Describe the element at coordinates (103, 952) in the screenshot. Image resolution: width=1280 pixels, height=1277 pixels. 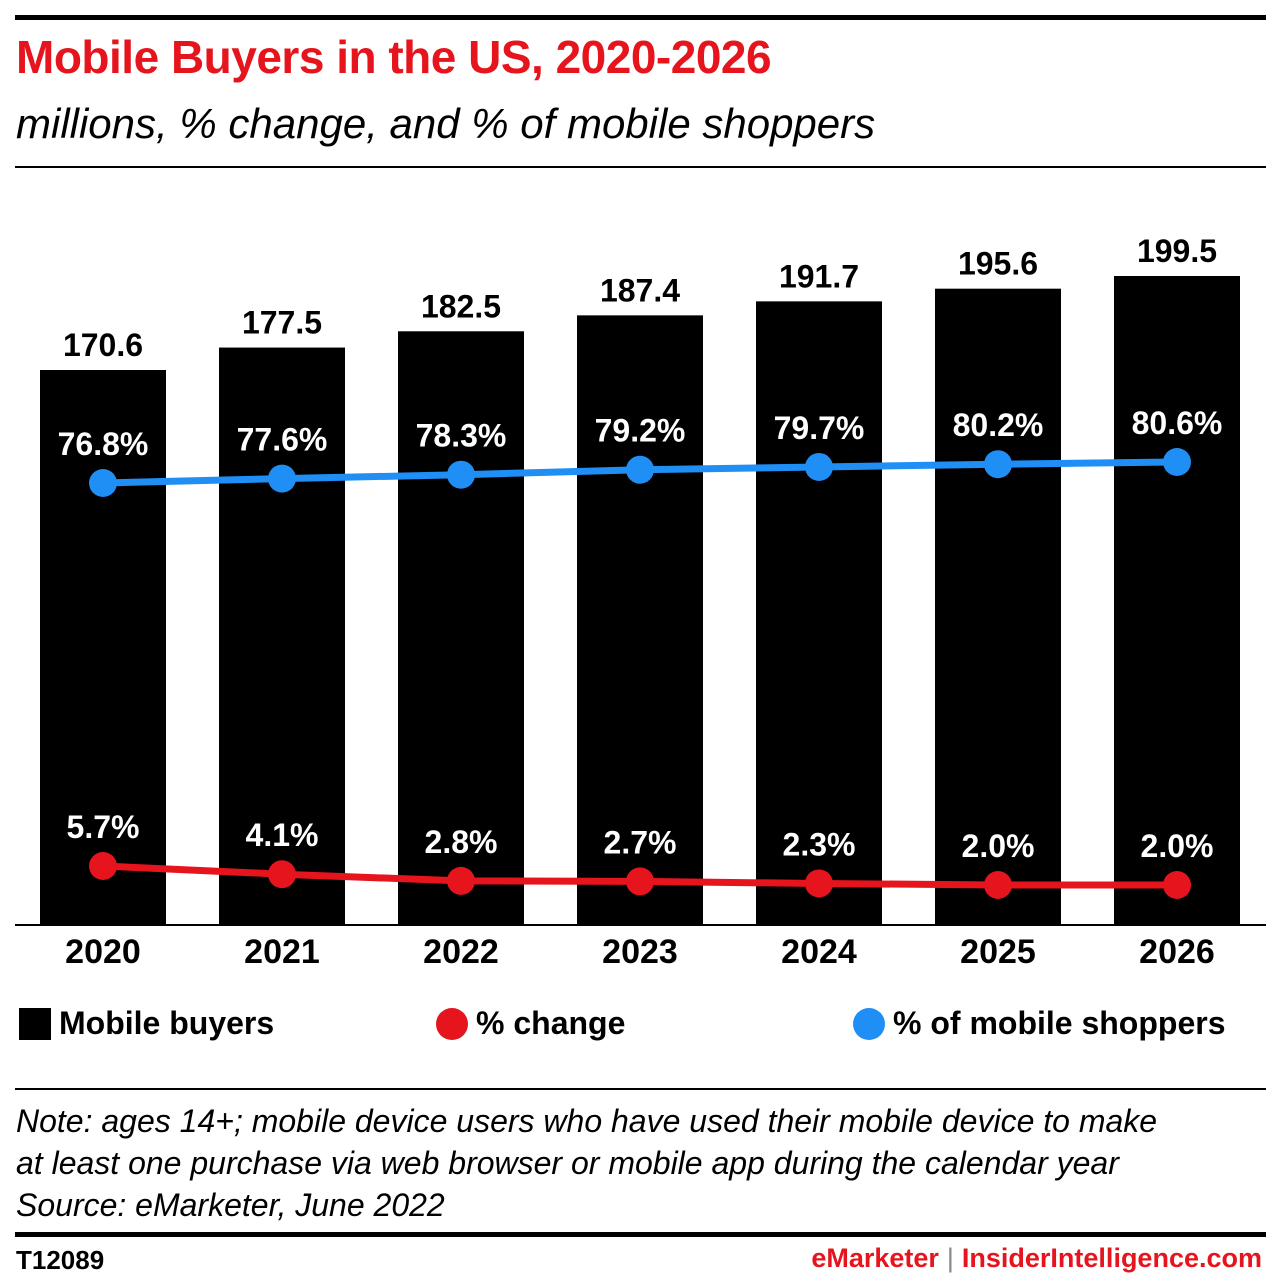
I see `x-tick-label-2020: 2020` at that location.